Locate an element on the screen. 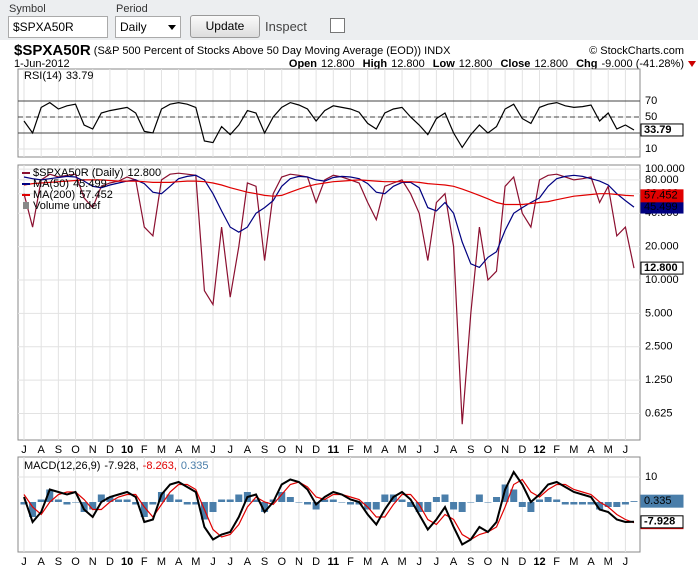  legend-value: 12.800 is located at coordinates (144, 173).